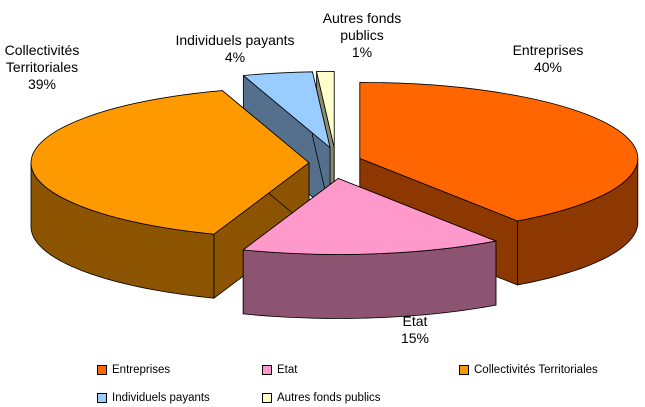 Image resolution: width=645 pixels, height=407 pixels. I want to click on slice-name: Entreprises, so click(548, 50).